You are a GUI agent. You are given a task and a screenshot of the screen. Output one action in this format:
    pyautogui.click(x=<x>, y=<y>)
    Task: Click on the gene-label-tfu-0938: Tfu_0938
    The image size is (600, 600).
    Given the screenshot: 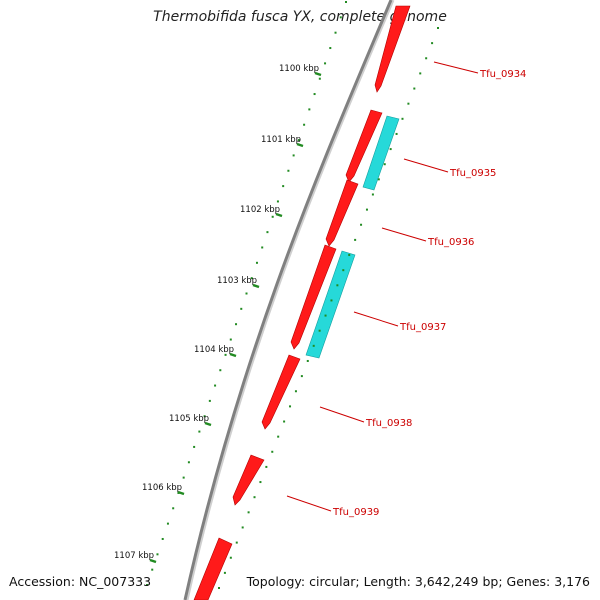 What is the action you would take?
    pyautogui.click(x=388, y=423)
    